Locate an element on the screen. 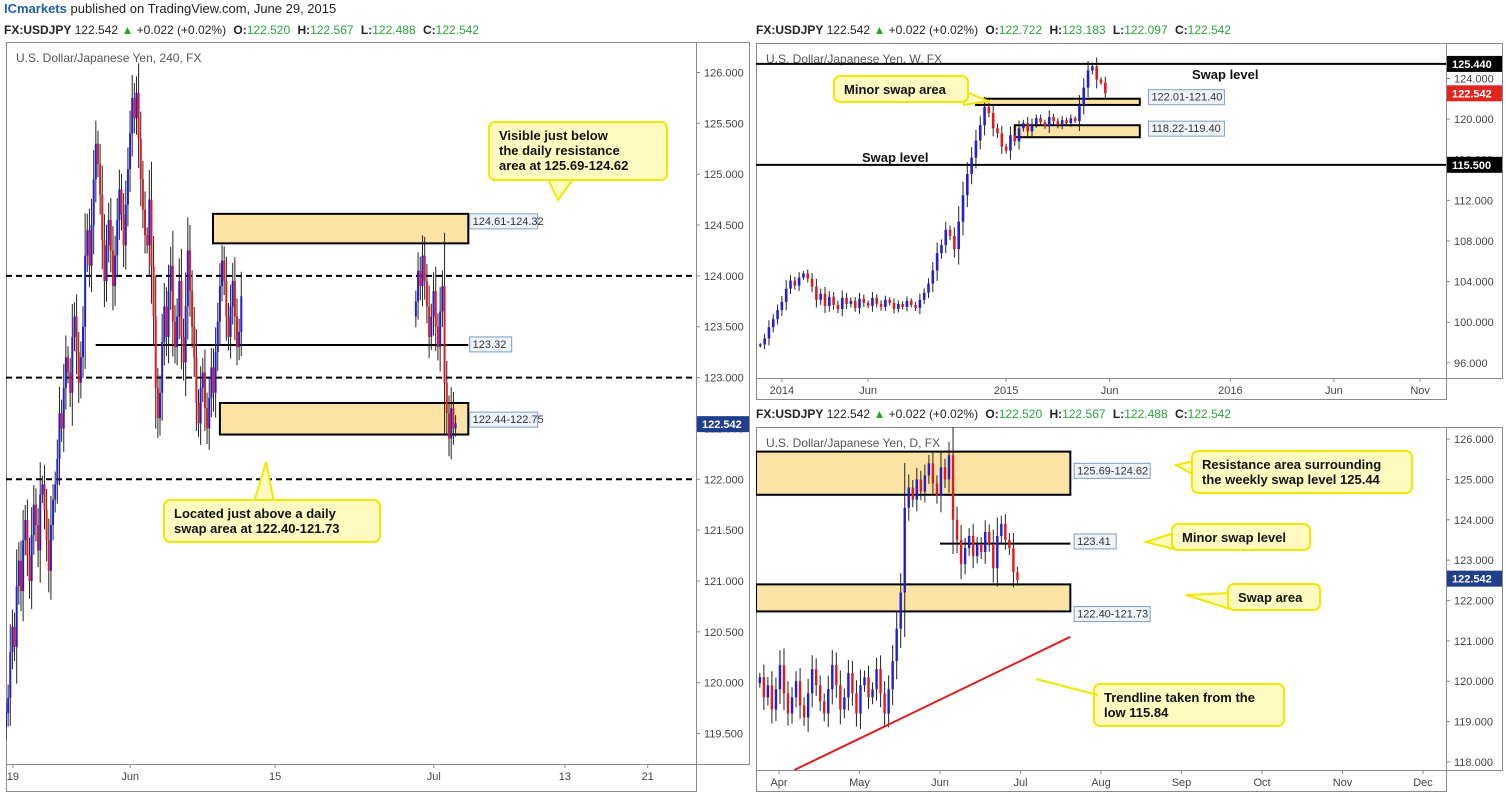 The height and width of the screenshot is (792, 1506). h4-last-price-label: 122.542 is located at coordinates (722, 425).